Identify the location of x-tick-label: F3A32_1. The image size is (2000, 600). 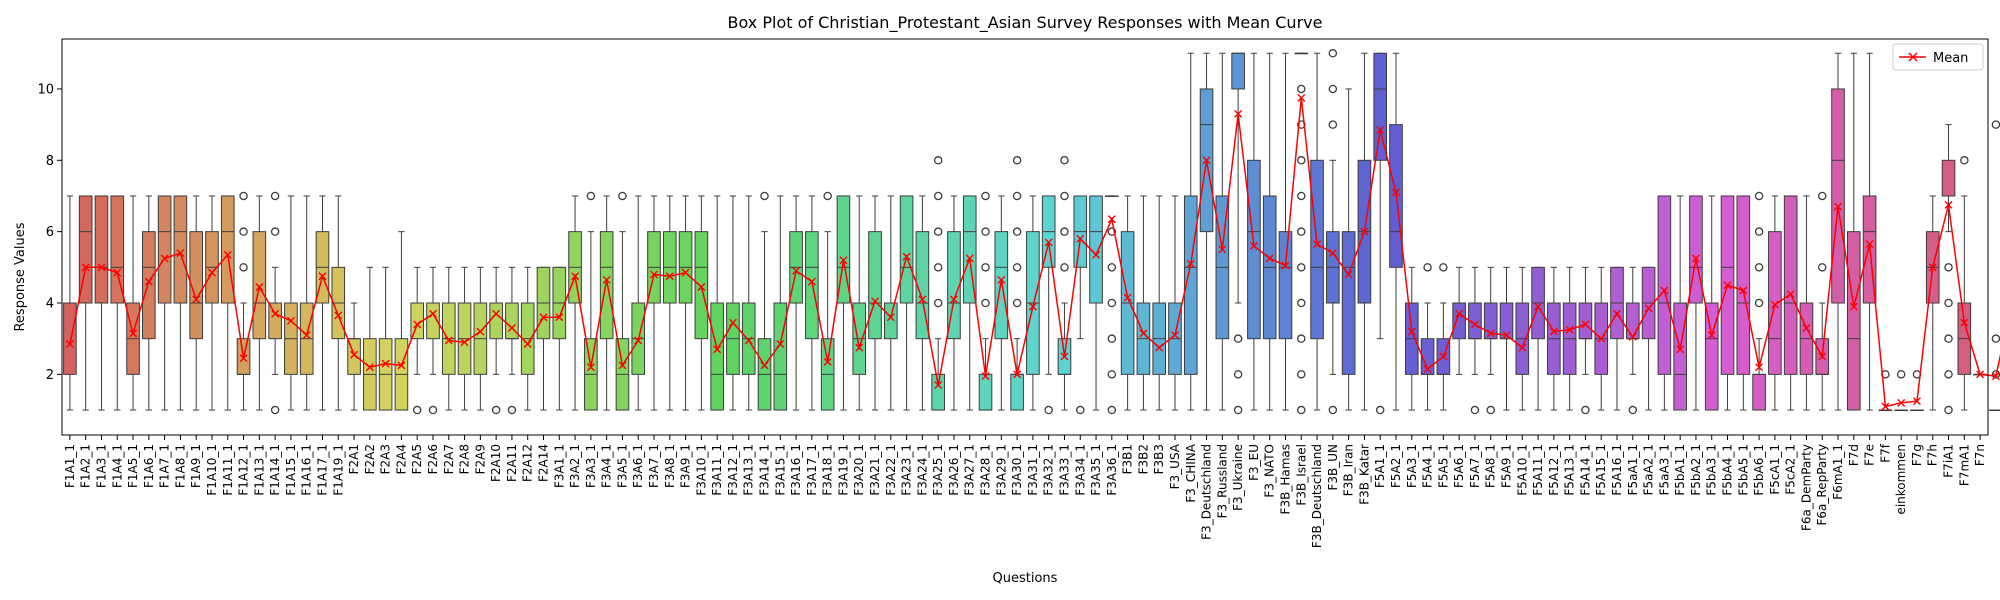
(1049, 470).